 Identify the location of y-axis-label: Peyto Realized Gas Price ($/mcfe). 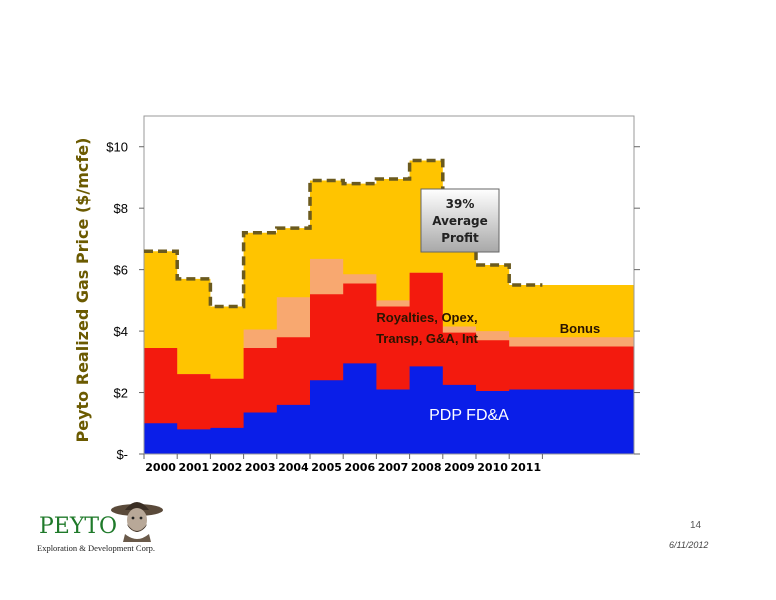
(82, 290).